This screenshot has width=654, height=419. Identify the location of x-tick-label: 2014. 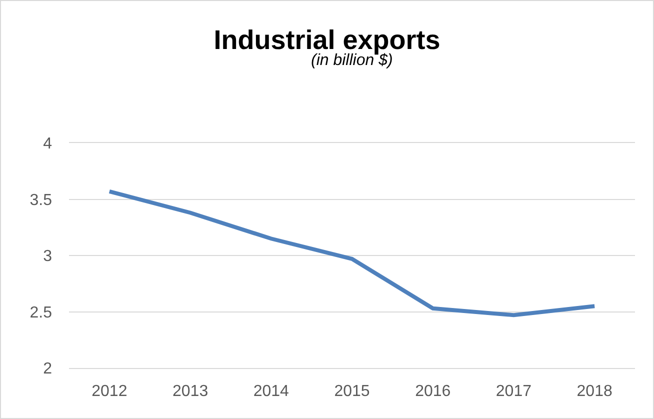
(271, 391).